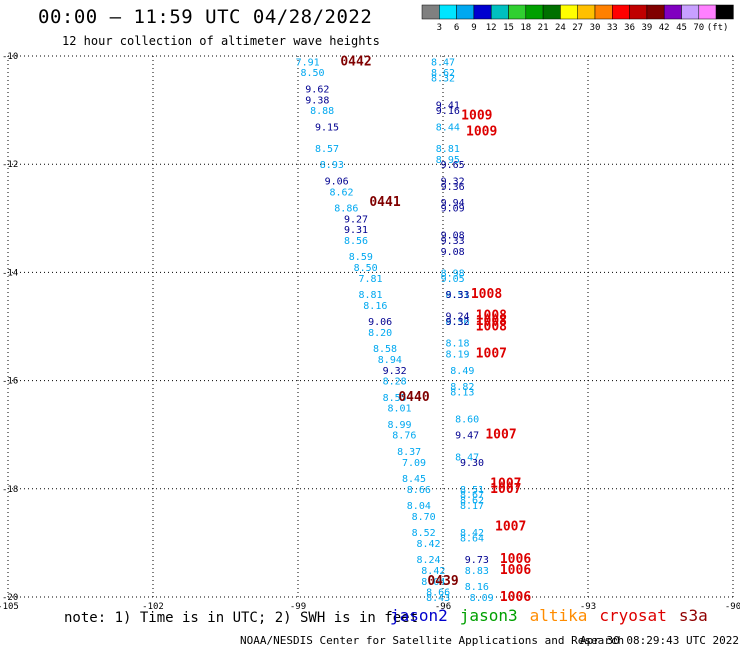  I want to click on wave-height-point: 9.31, so click(356, 230).